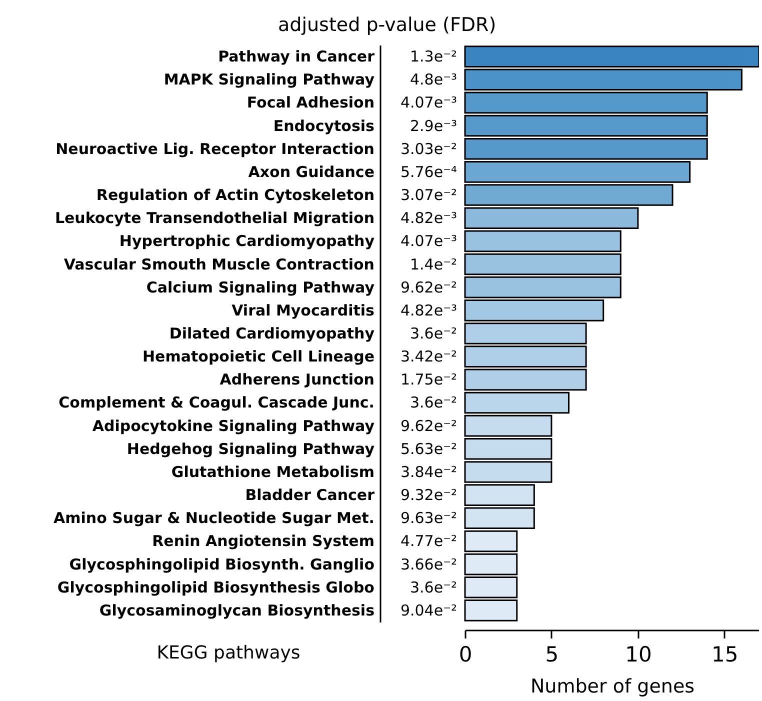  What do you see at coordinates (612, 687) in the screenshot?
I see `x-axis-title: Number of genes` at bounding box center [612, 687].